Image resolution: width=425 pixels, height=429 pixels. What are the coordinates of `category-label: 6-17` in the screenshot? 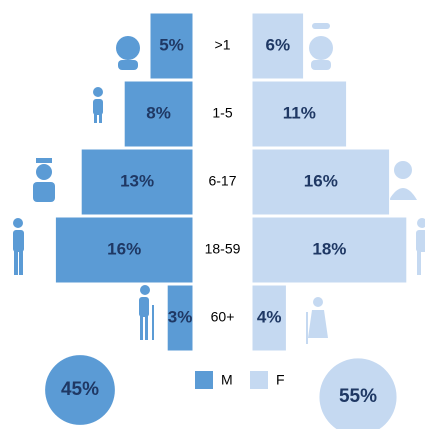 It's located at (222, 181).